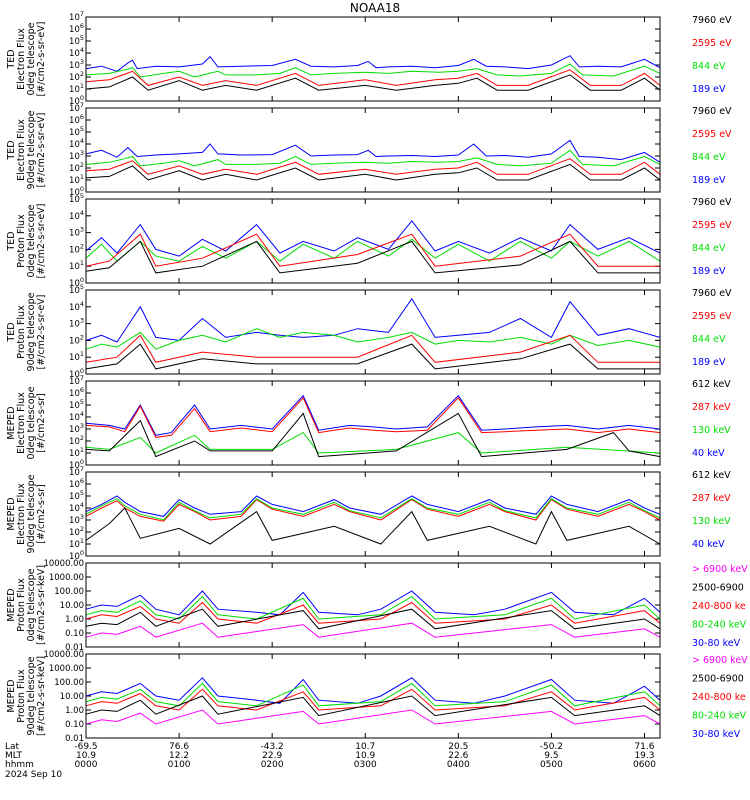 The height and width of the screenshot is (800, 750). Describe the element at coordinates (74, 634) in the screenshot. I see `y-tick-label: 0.10` at that location.